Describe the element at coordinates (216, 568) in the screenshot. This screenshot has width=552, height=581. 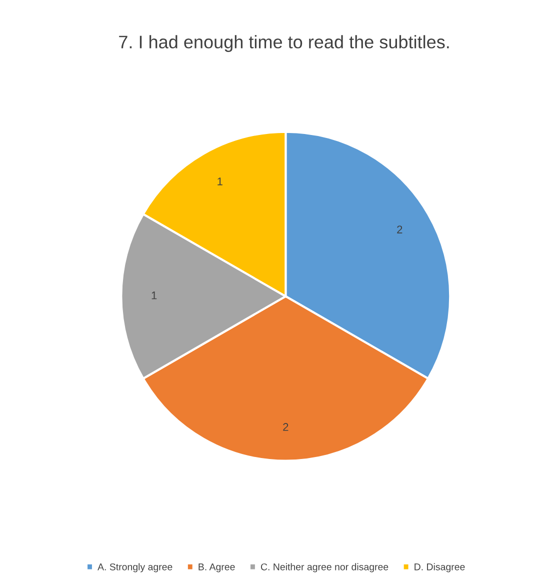
I see `legend-label: B. Agree` at that location.